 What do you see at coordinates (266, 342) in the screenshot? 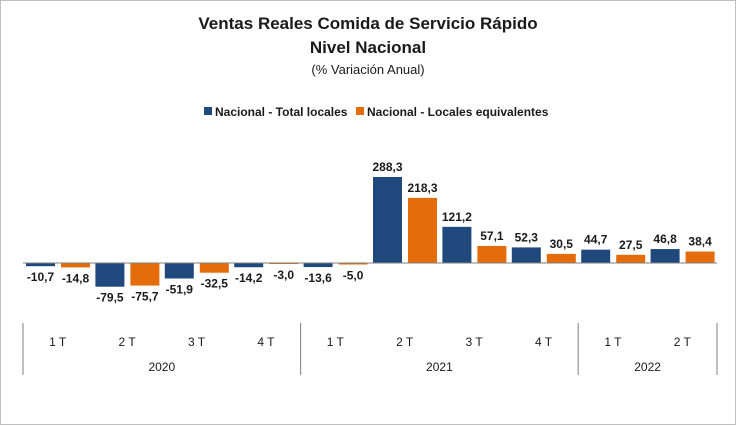
I see `tick-label-quarter-4: 4 T` at bounding box center [266, 342].